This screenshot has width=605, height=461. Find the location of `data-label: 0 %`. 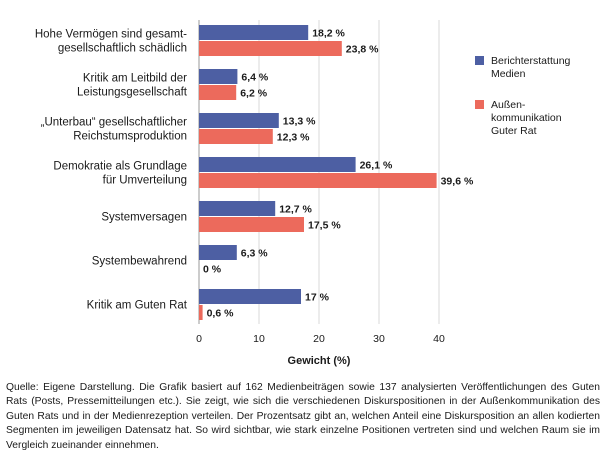

data-label: 0 % is located at coordinates (212, 270).